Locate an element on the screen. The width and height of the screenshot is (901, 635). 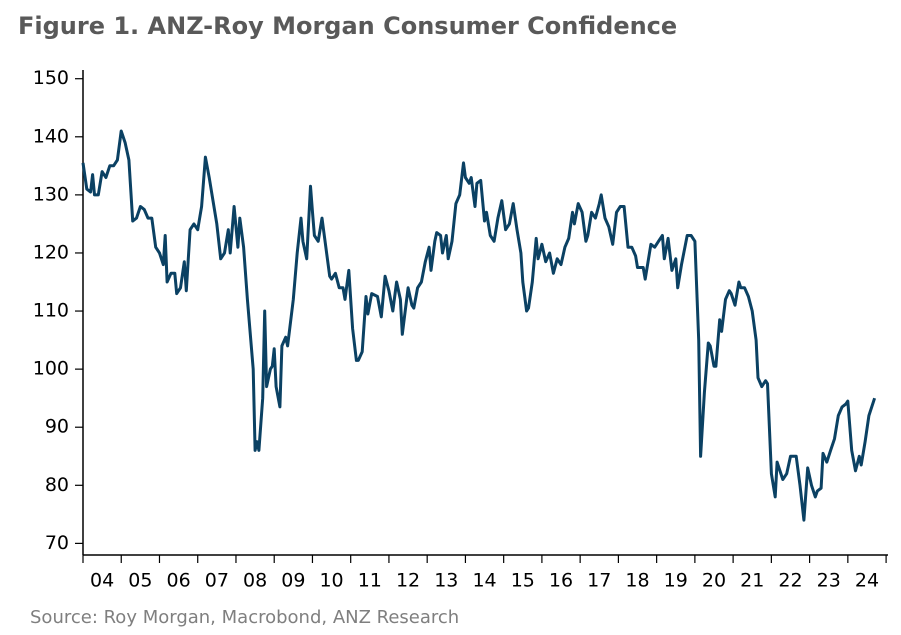
x-tick-label: 15 is located at coordinates (523, 581).